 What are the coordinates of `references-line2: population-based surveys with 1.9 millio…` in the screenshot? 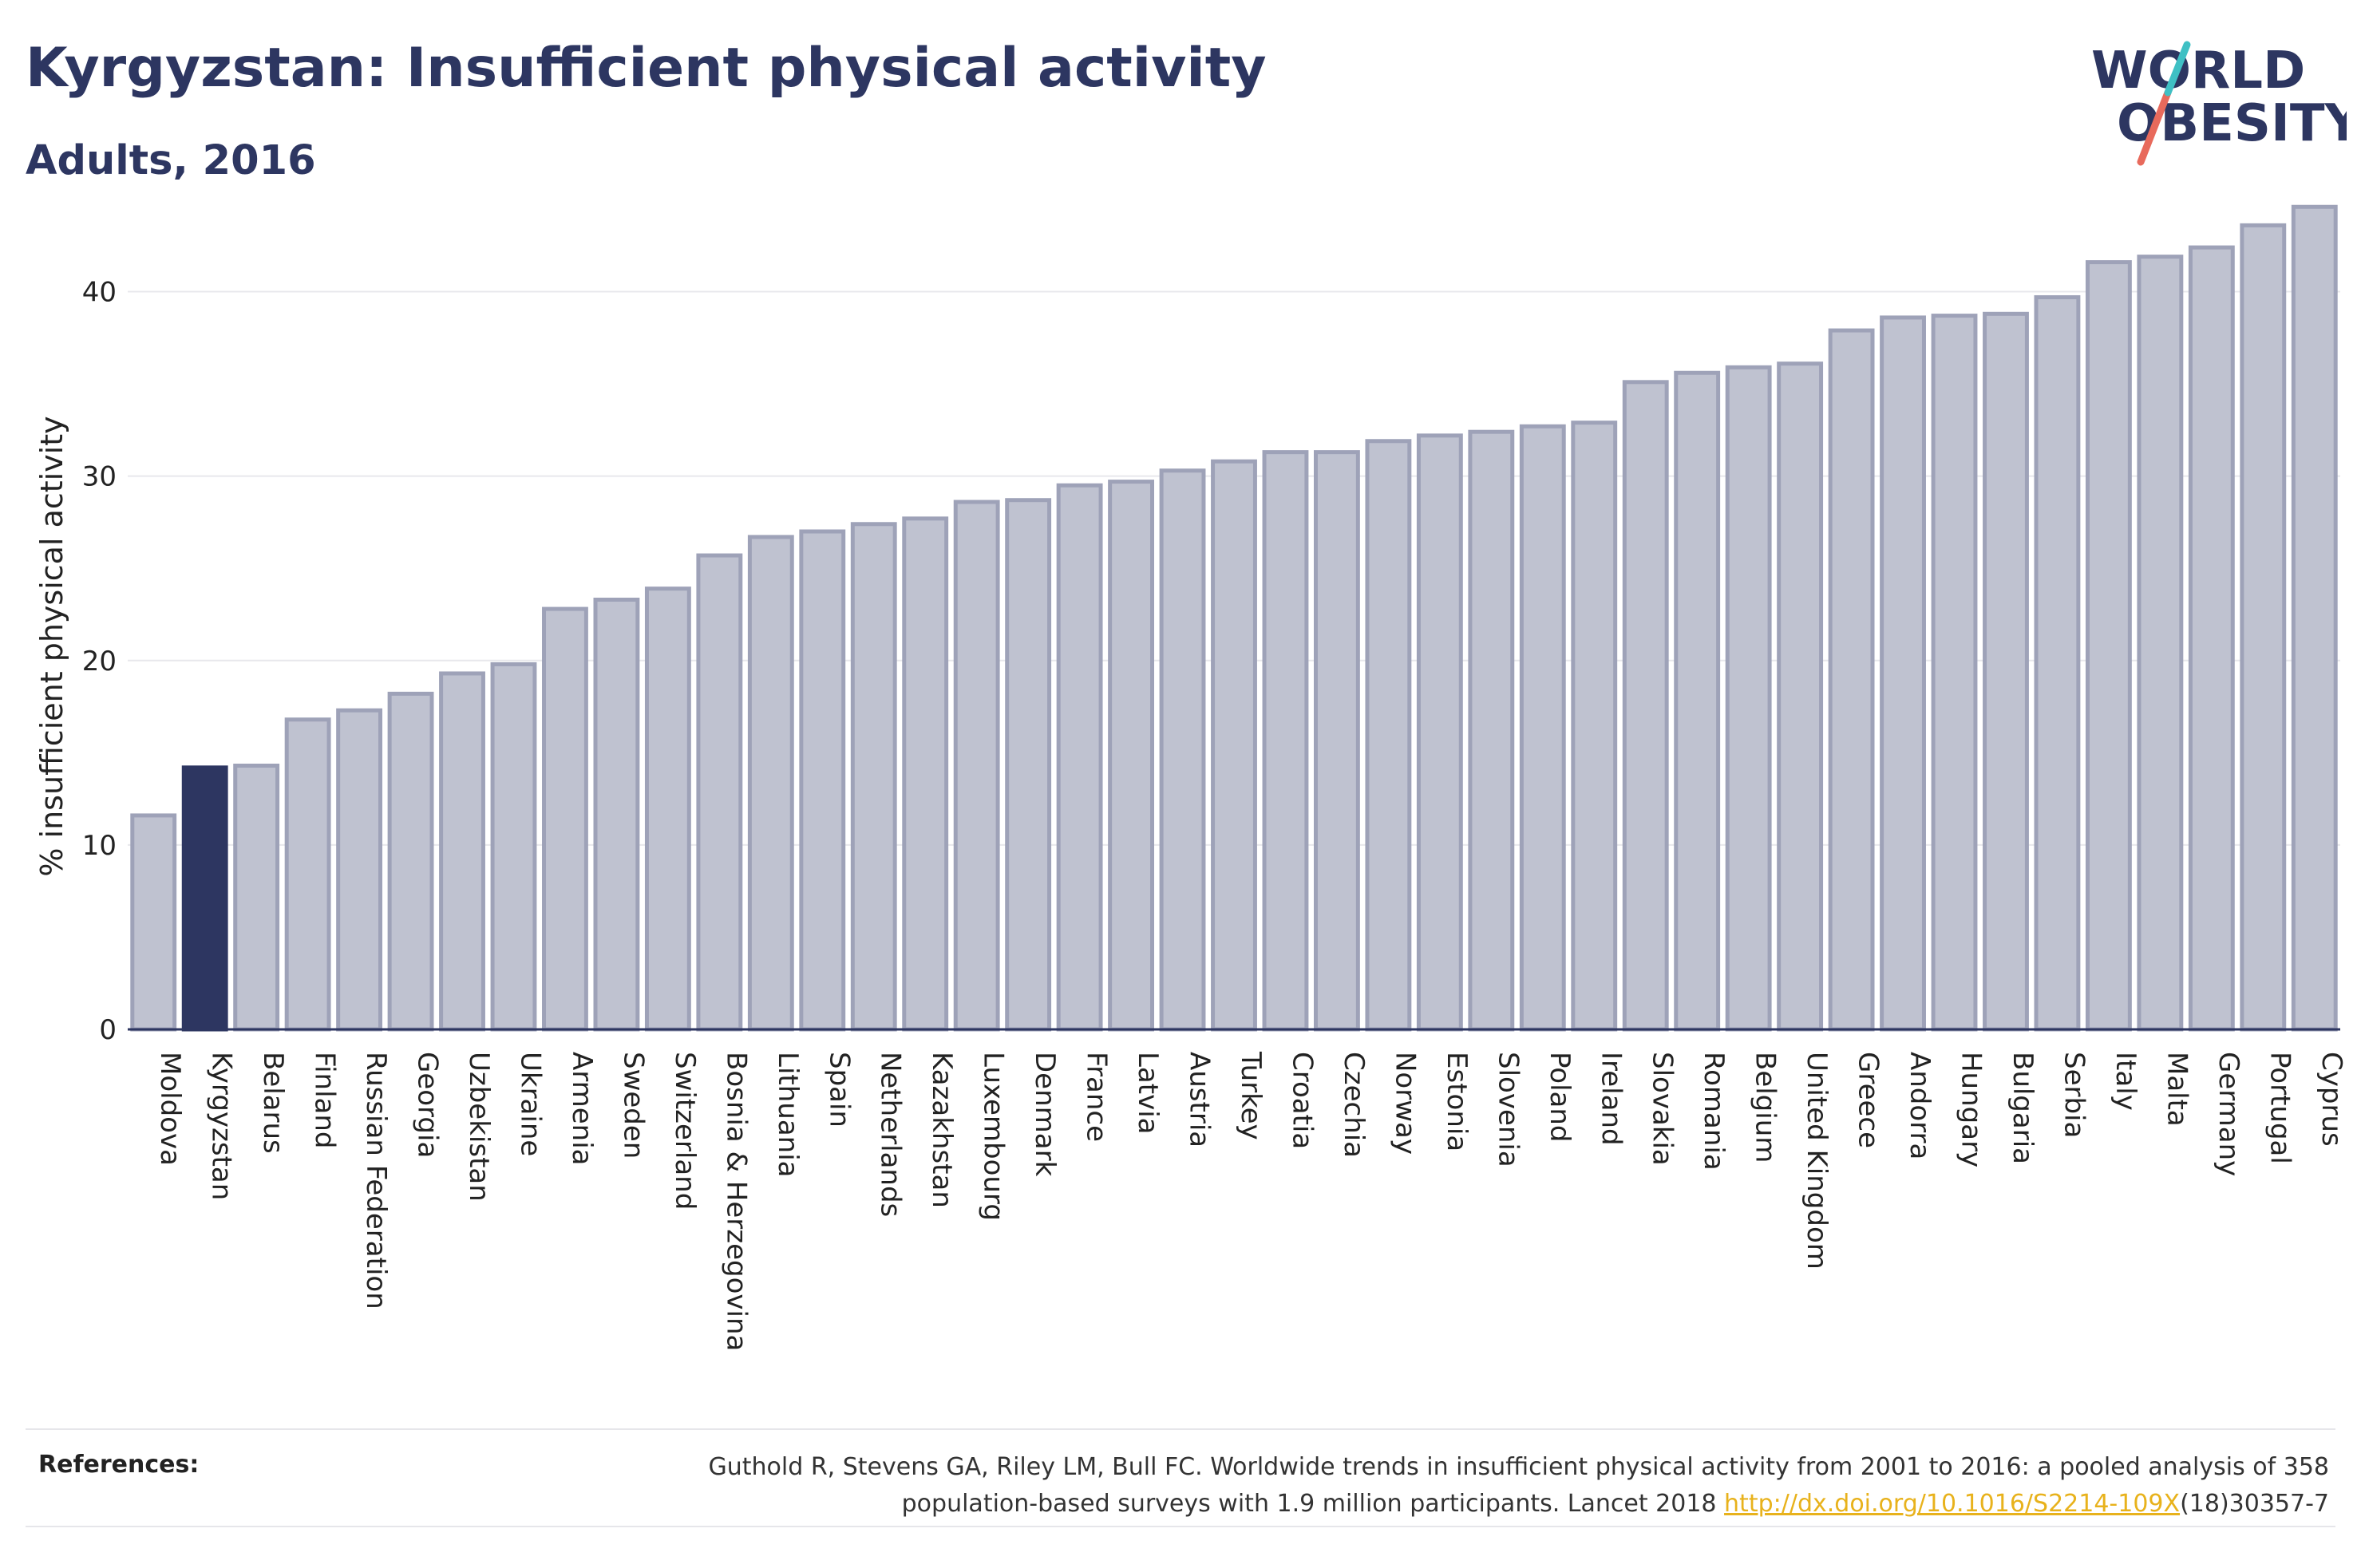 It's located at (1313, 1504).